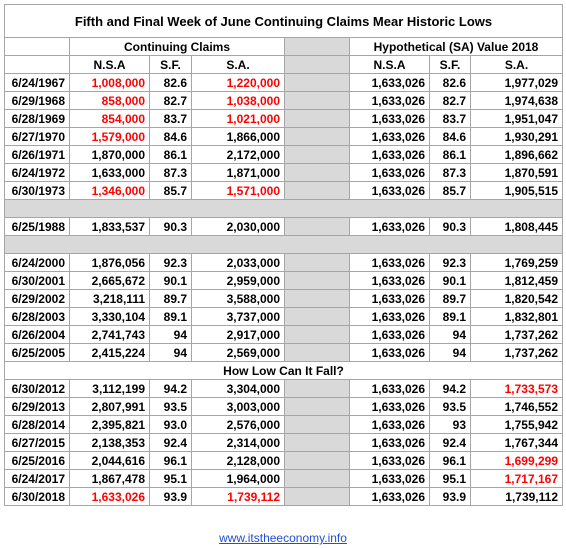 The height and width of the screenshot is (548, 566). I want to click on value-cell: 1,769,259, so click(516, 262).